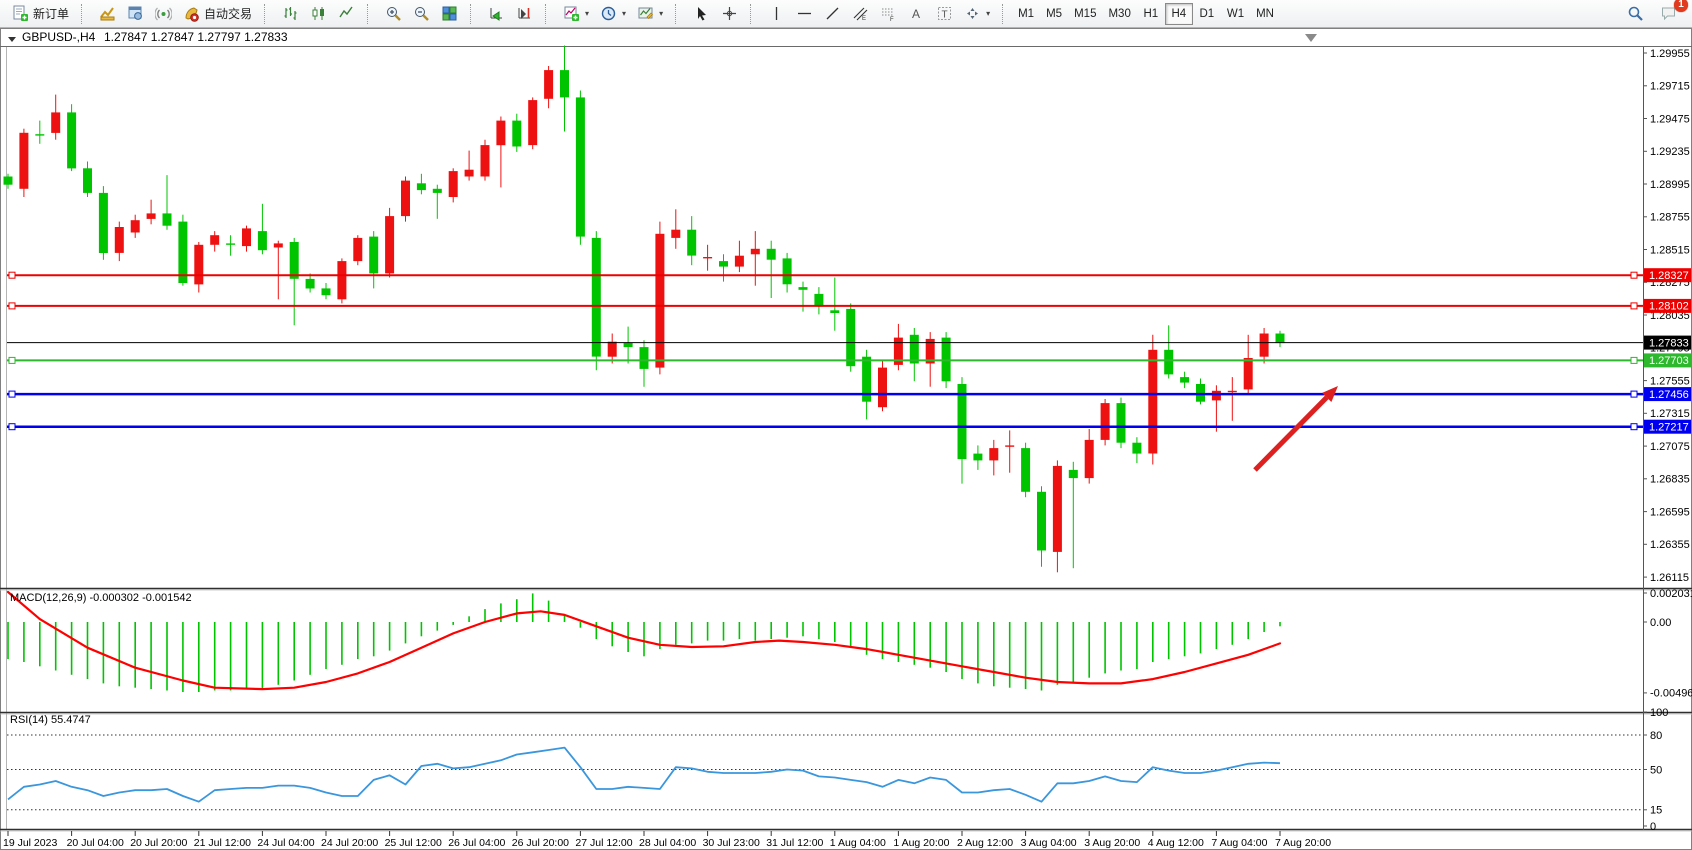 The height and width of the screenshot is (850, 1692). I want to click on candlestick-icon, so click(318, 13).